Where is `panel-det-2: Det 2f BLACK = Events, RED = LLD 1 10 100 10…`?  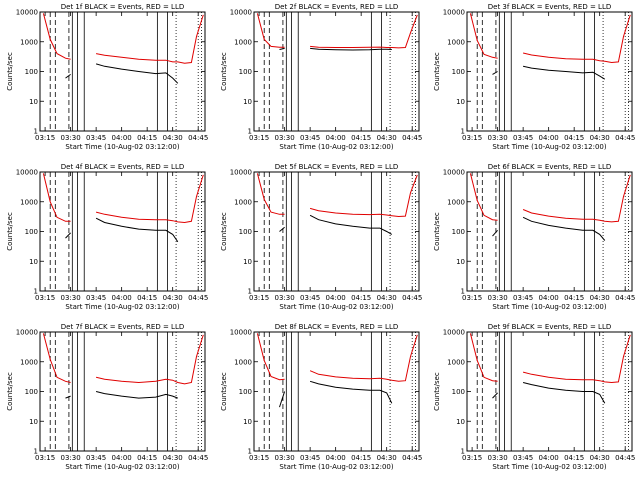
panel-det-2: Det 2f BLACK = Events, RED = LLD 1 10 100 10… is located at coordinates (321, 77).